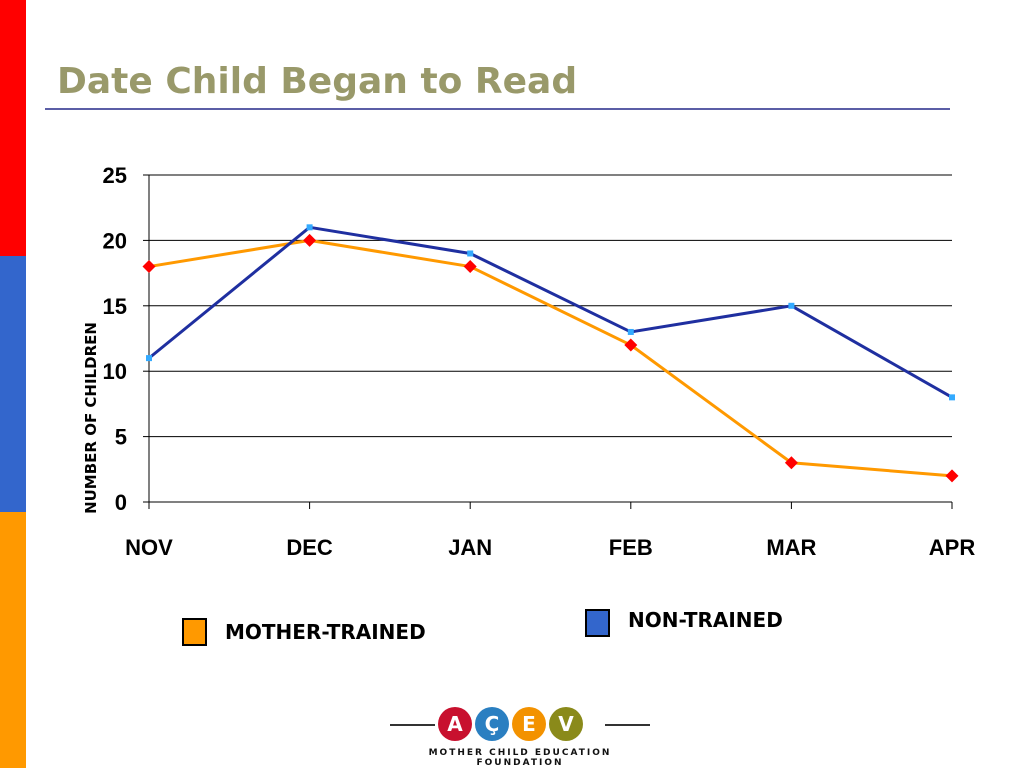 The height and width of the screenshot is (768, 1024). Describe the element at coordinates (13, 640) in the screenshot. I see `side-accent-orange` at that location.